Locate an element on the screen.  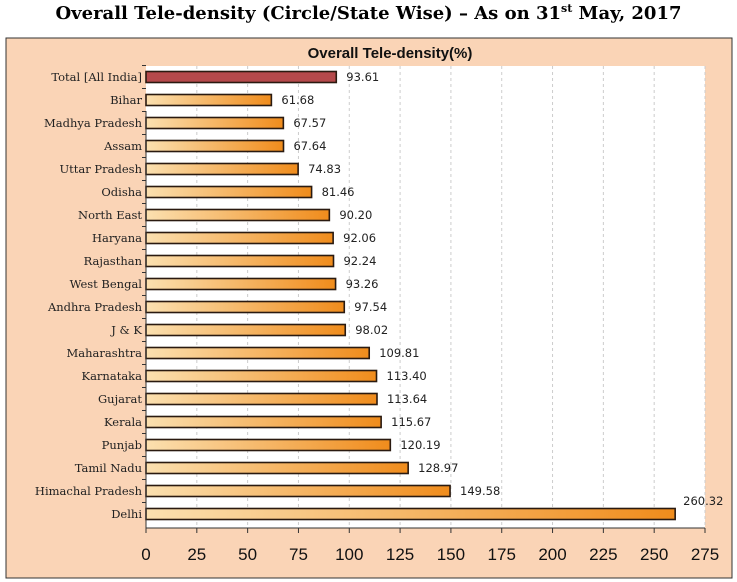
data-label: 97.54 is located at coordinates (370, 307).